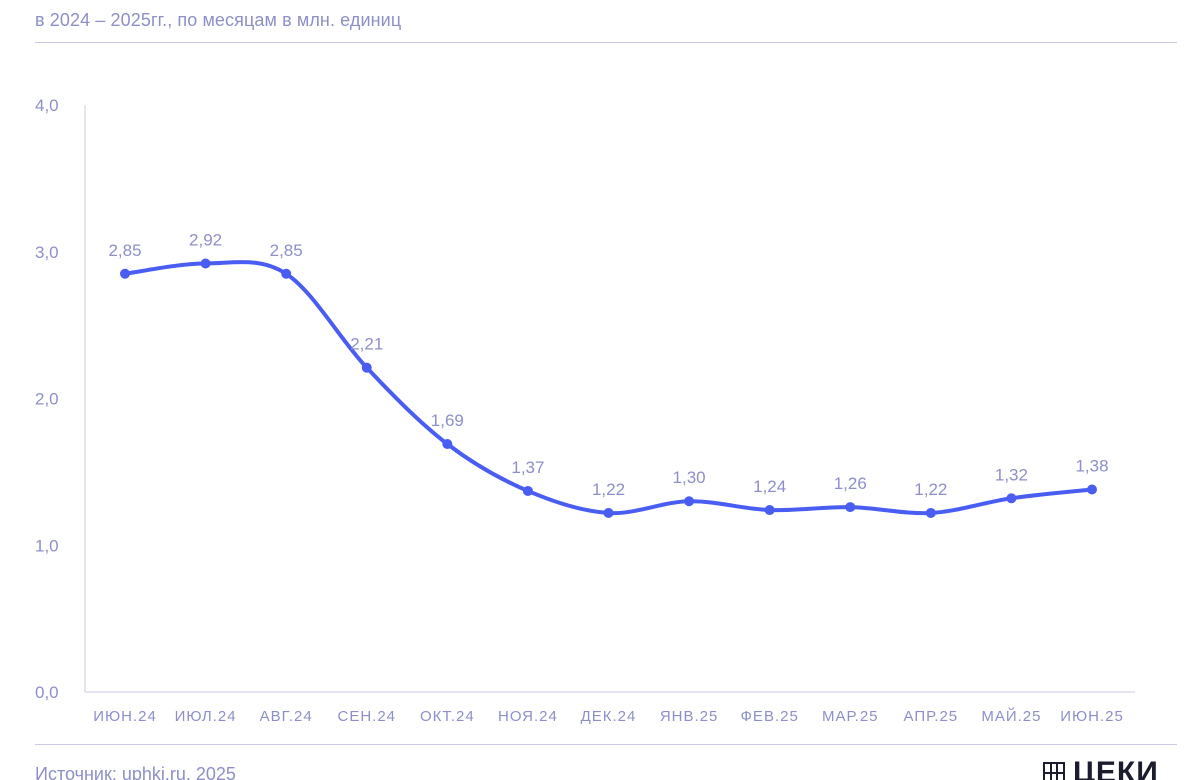 This screenshot has height=780, width=1200. I want to click on y-tick-label: 2,0, so click(47, 399).